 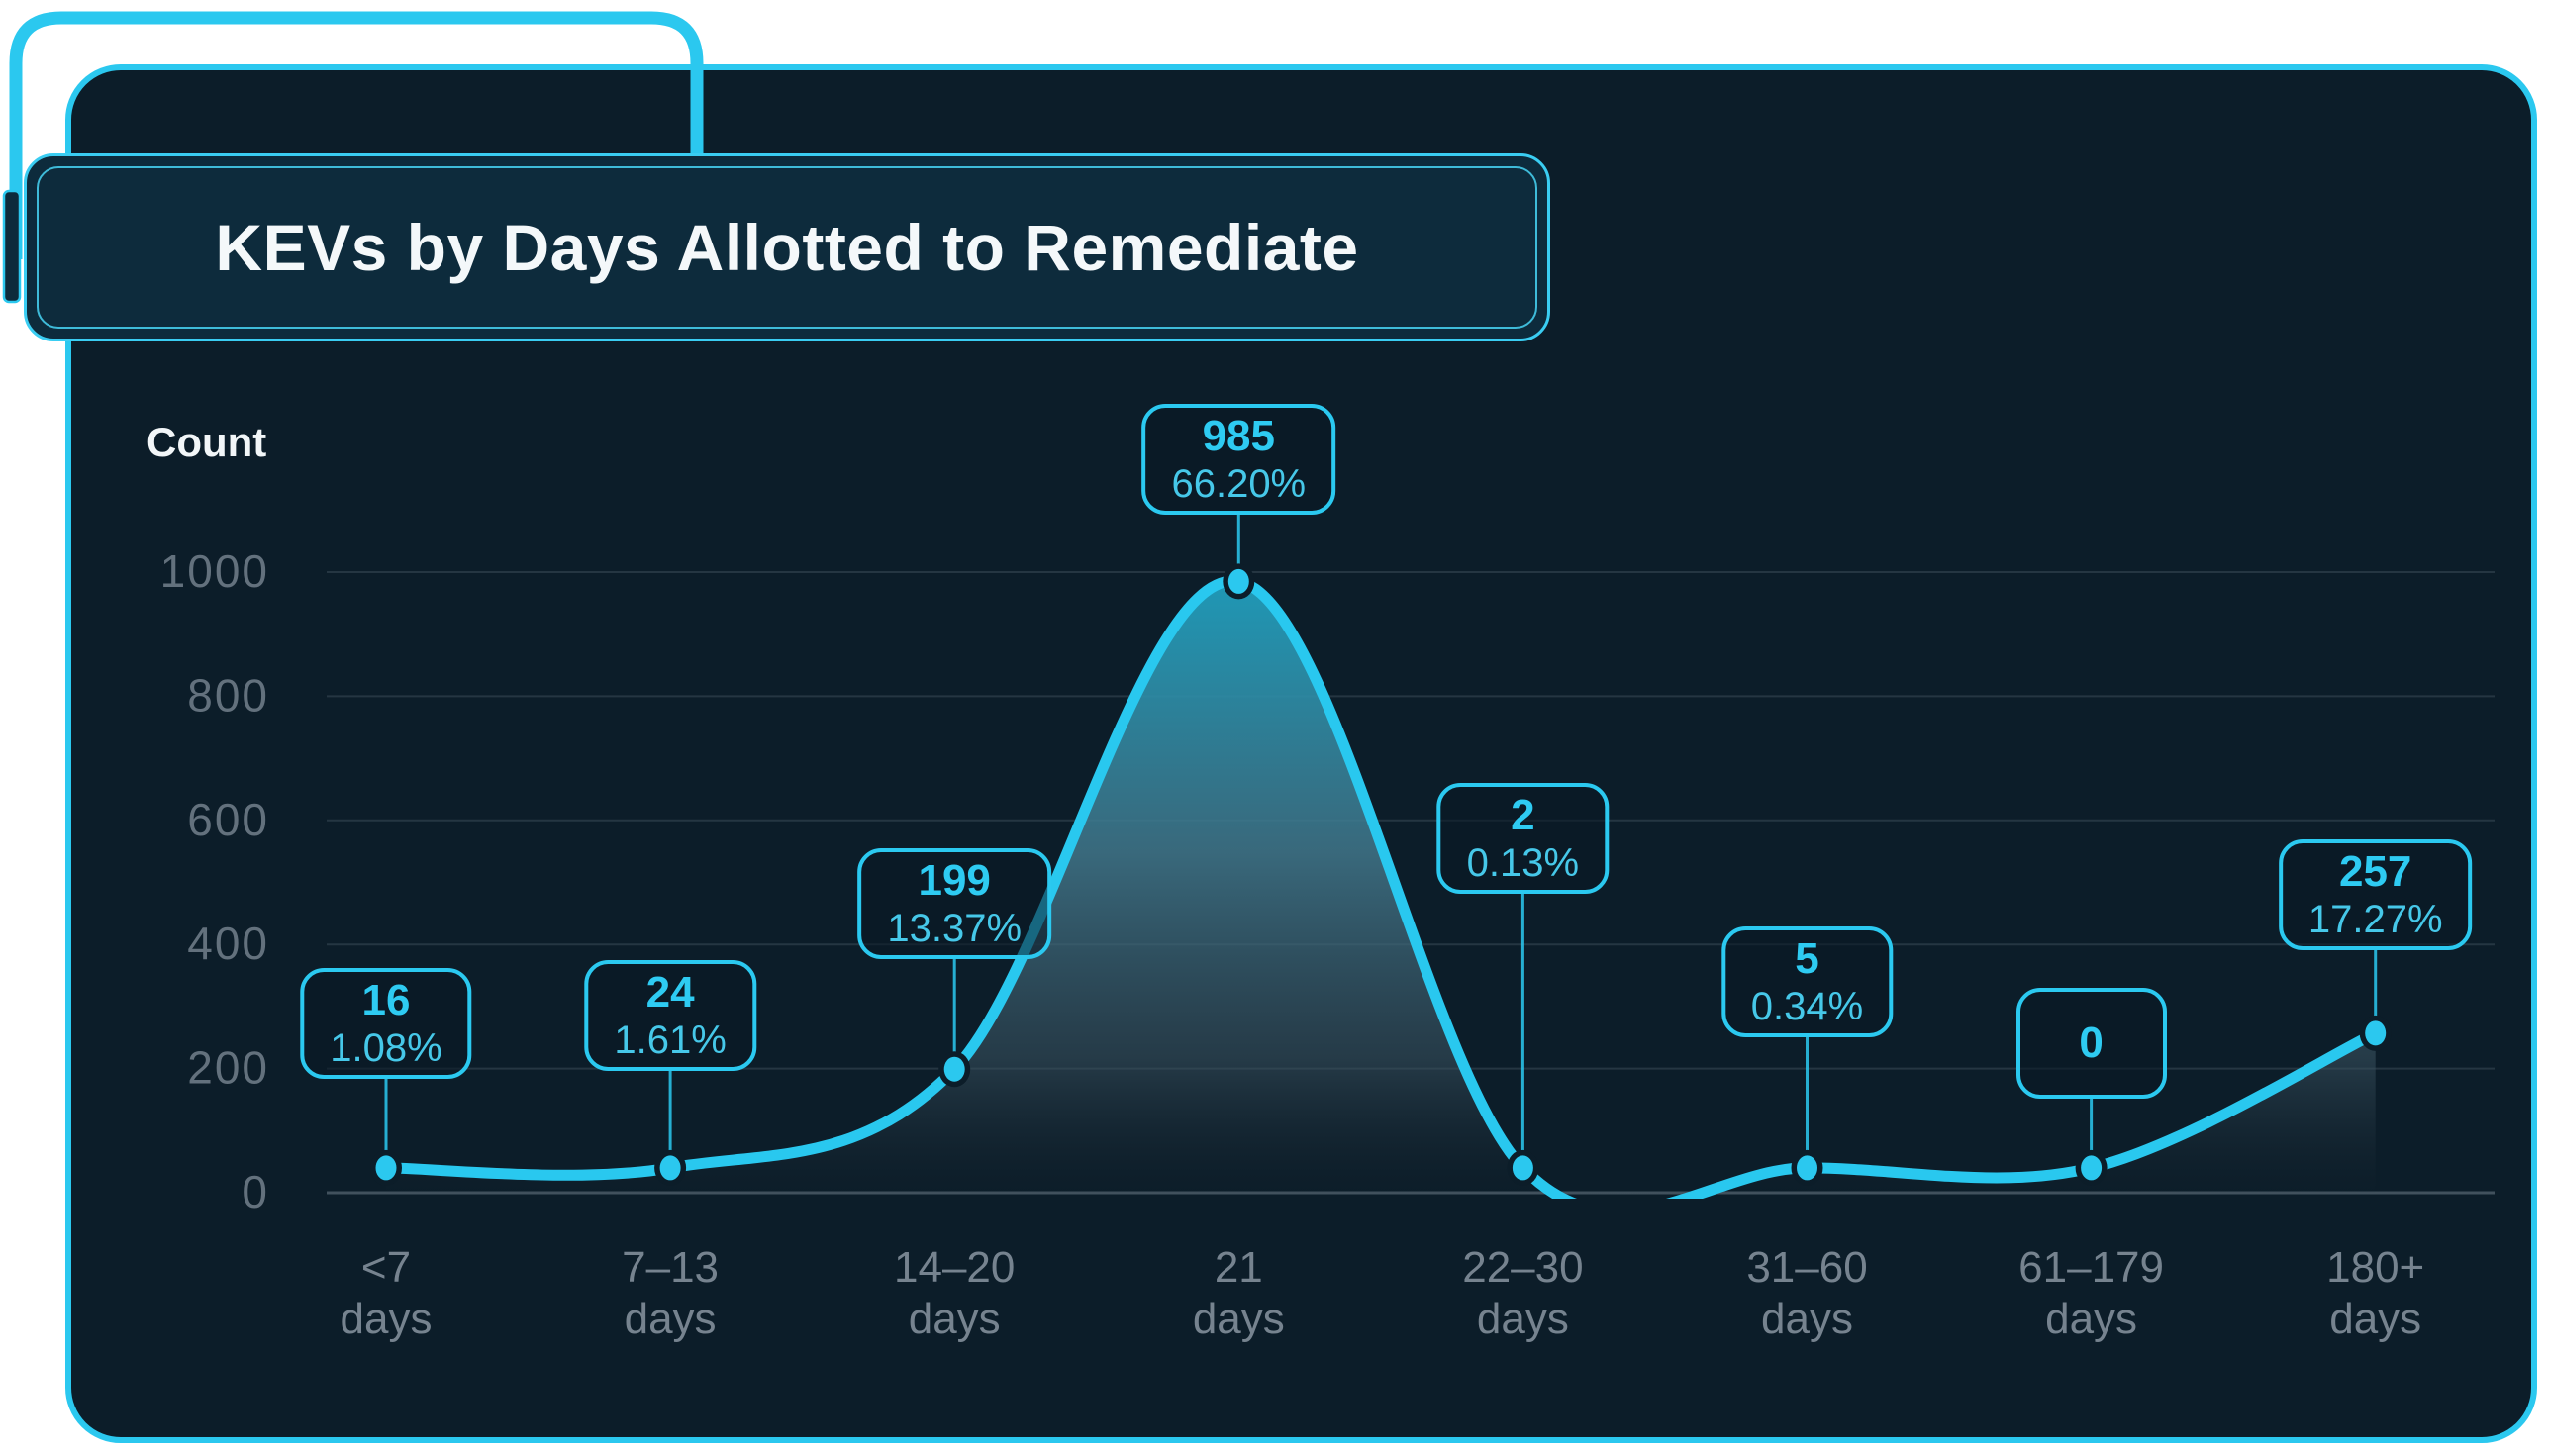 I want to click on callout-percent: 66.20%, so click(x=1239, y=484).